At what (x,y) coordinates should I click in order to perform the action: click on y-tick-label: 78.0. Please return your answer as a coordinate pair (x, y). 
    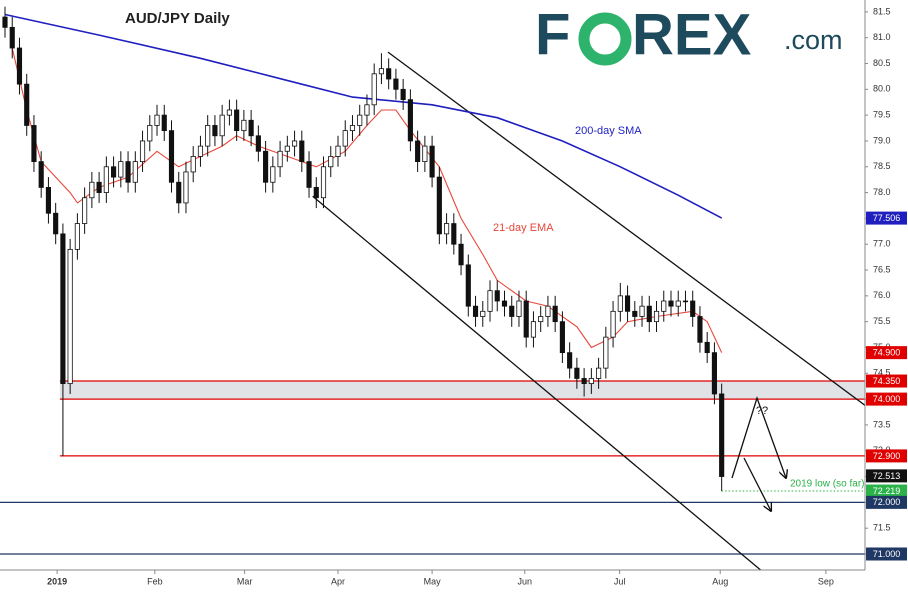
    Looking at the image, I should click on (882, 192).